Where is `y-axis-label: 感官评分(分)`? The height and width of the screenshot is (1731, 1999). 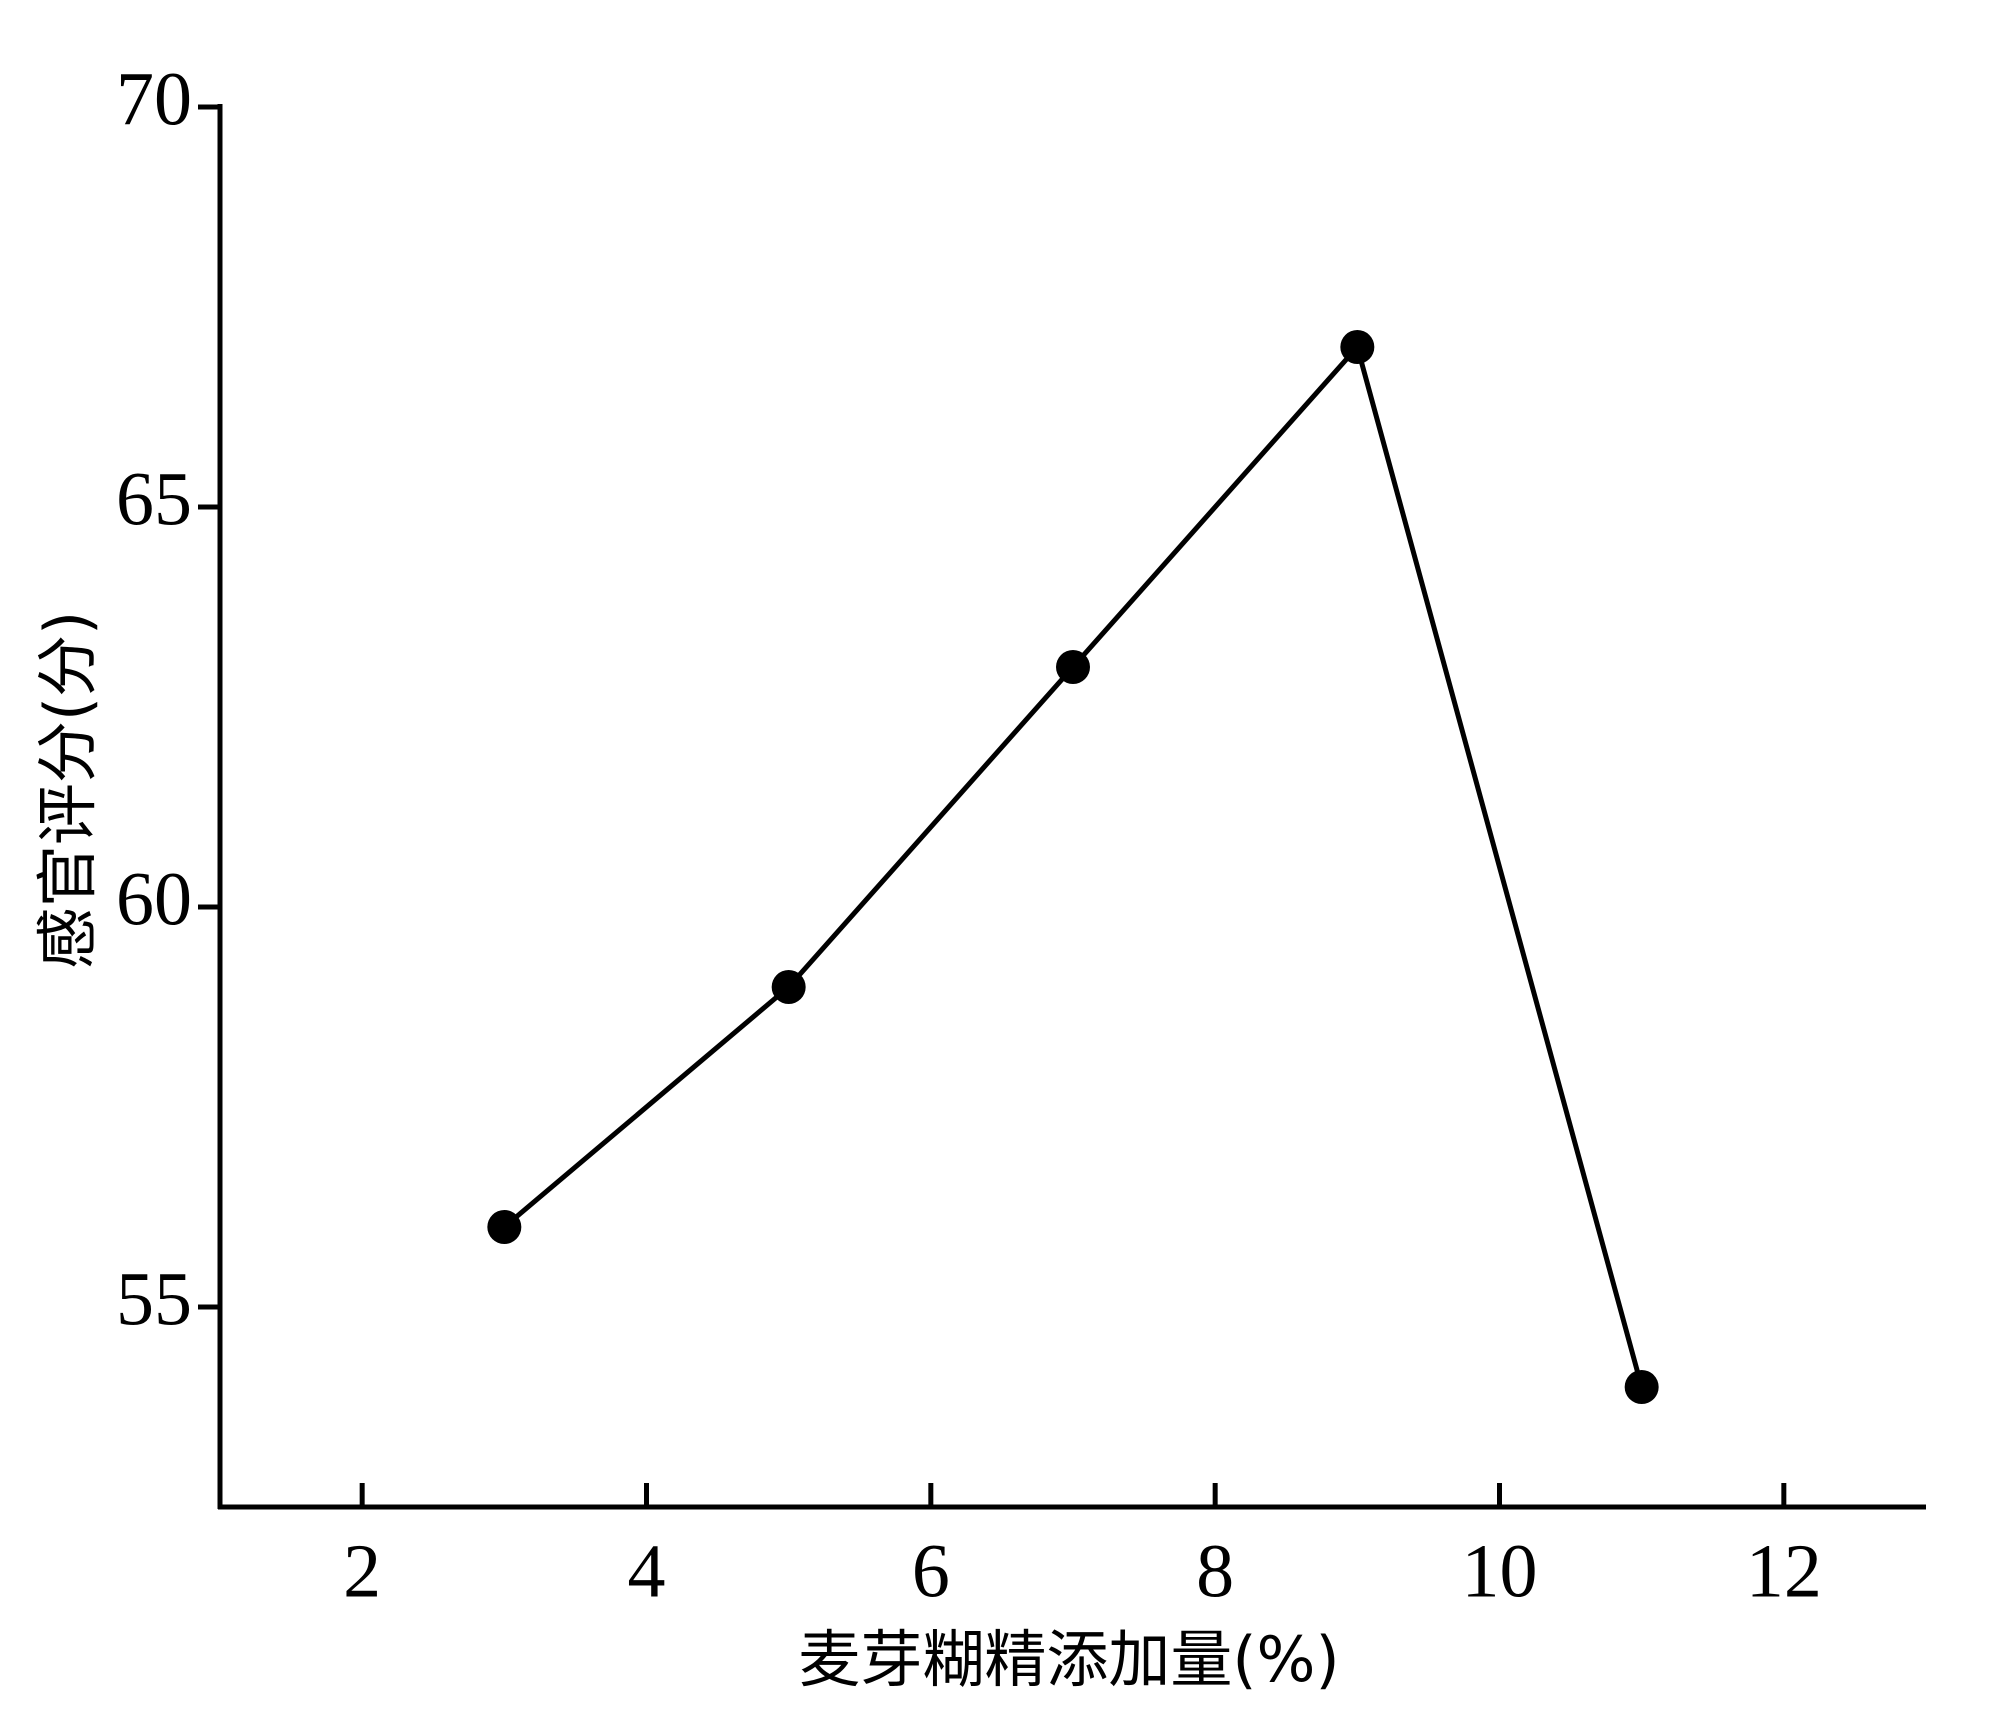 y-axis-label: 感官评分(分) is located at coordinates (67, 790).